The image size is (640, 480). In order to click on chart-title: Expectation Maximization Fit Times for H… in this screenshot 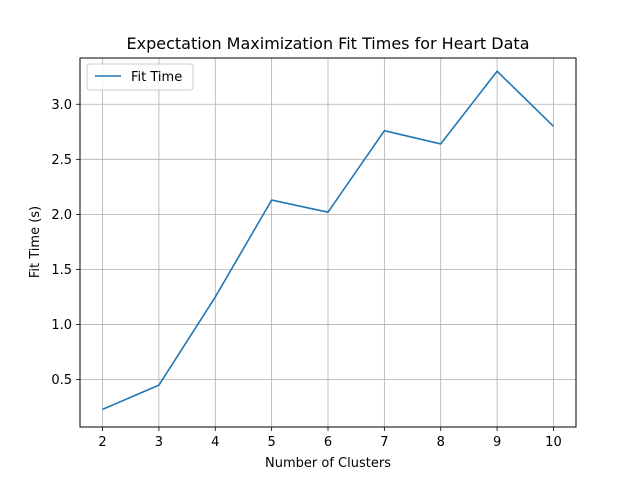, I will do `click(327, 43)`.